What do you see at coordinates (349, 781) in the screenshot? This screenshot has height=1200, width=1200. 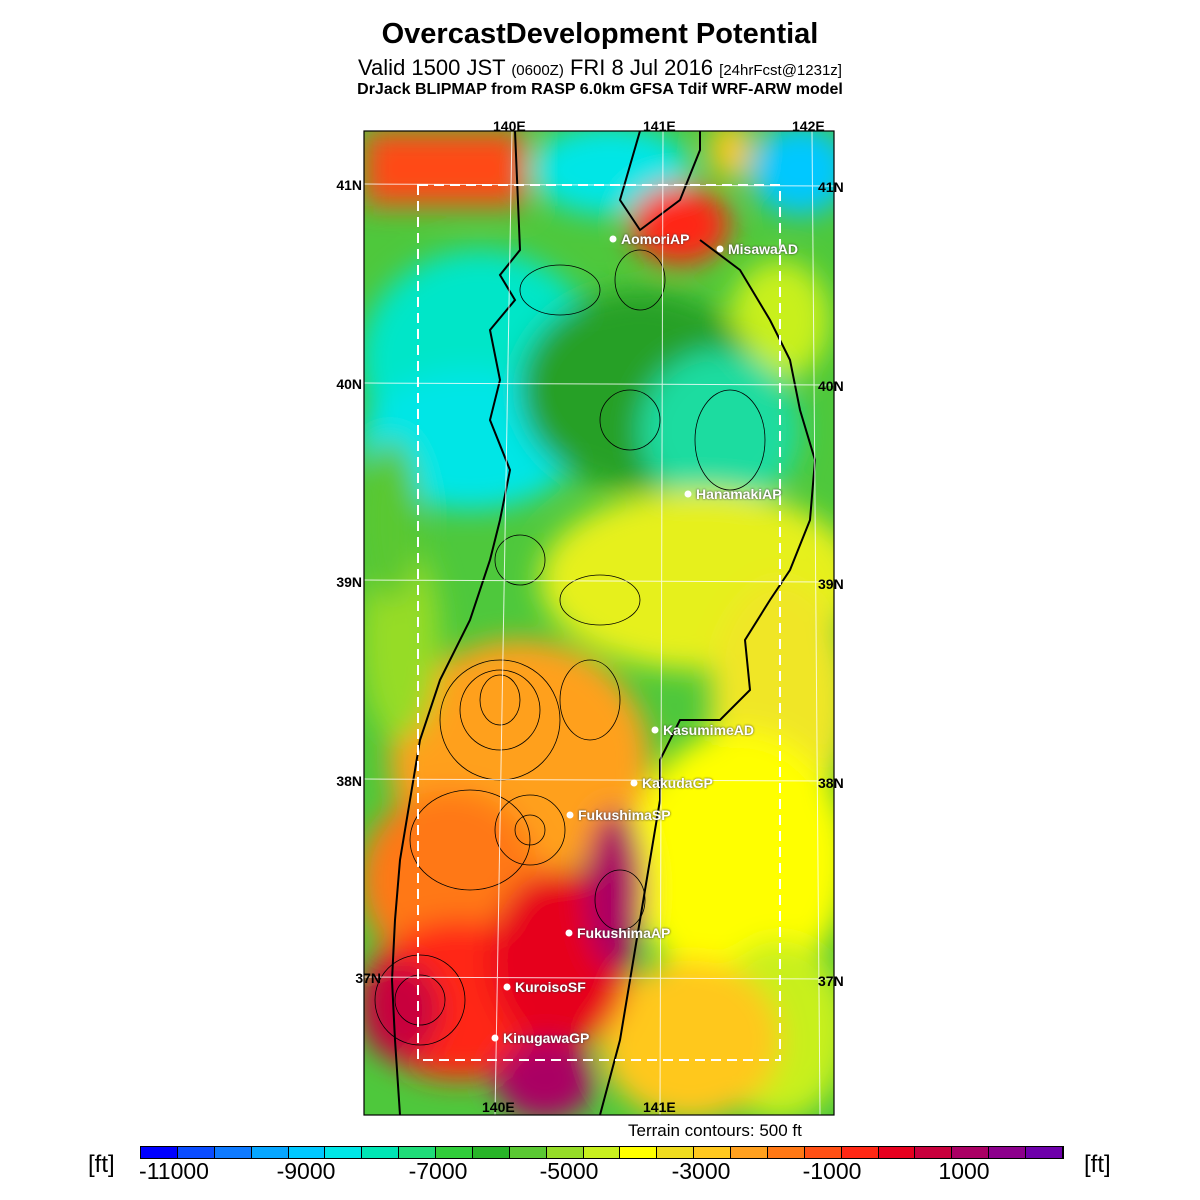 I see `lat-label-left-38: 38N` at bounding box center [349, 781].